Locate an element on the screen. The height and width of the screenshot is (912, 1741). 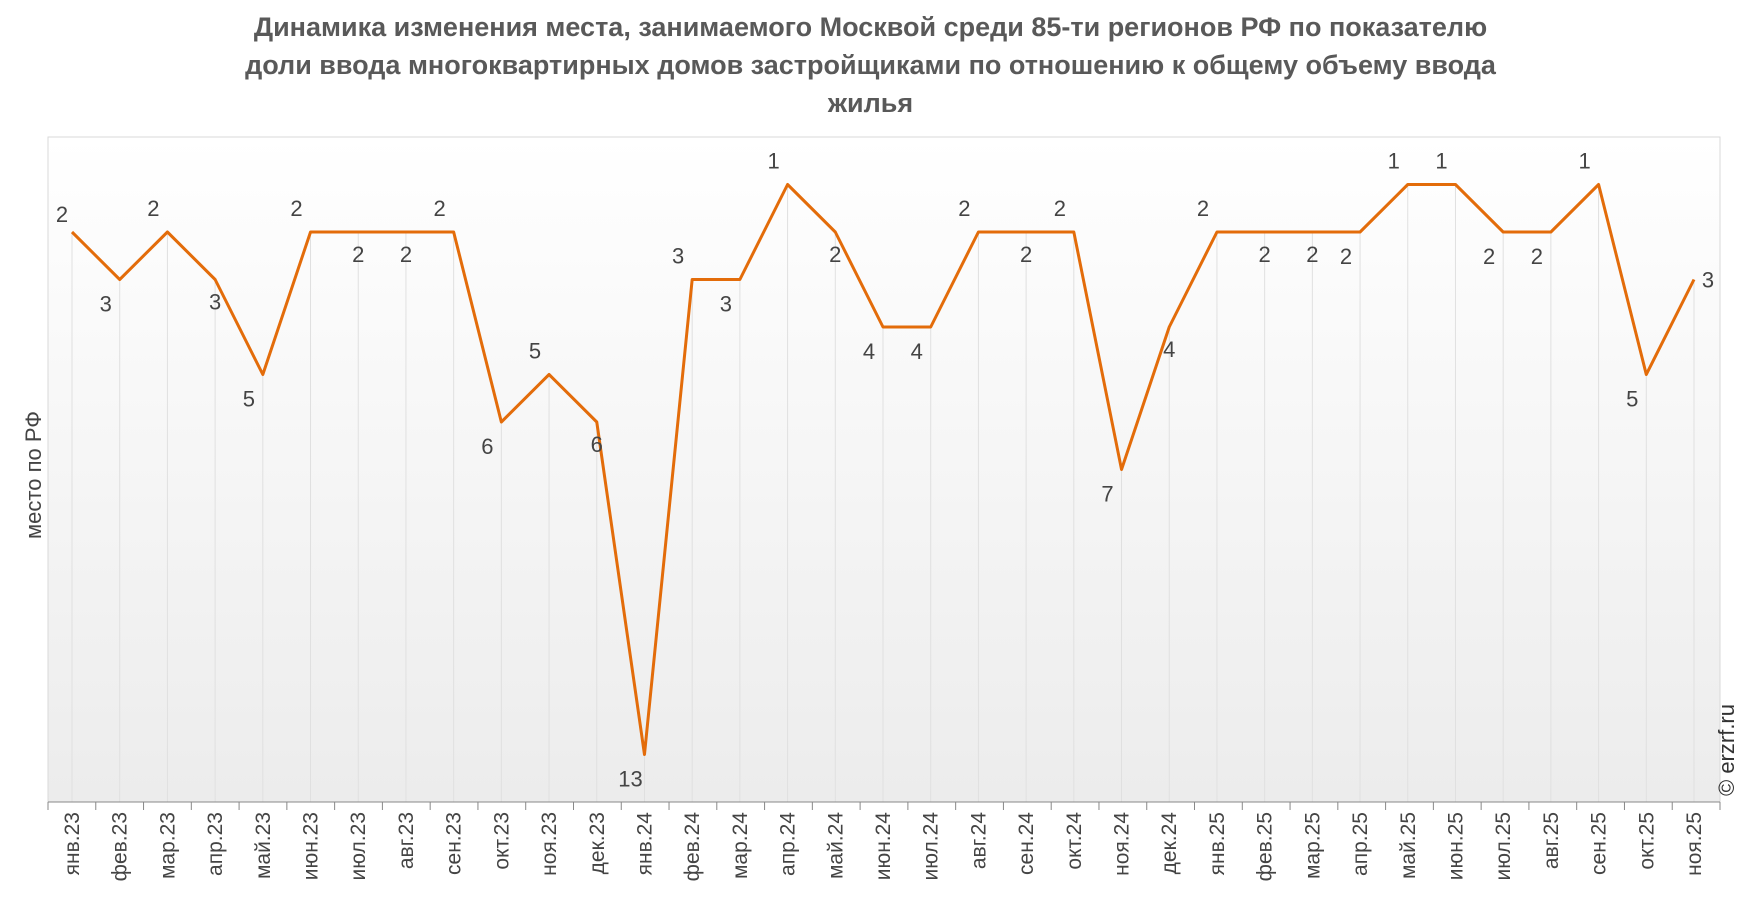
x-tick-label: сен.23 is located at coordinates (454, 843).